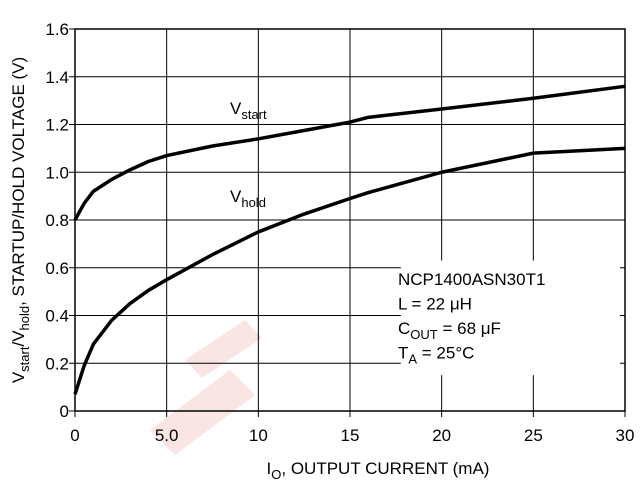  What do you see at coordinates (64, 411) in the screenshot?
I see `y-tick-label: 0` at bounding box center [64, 411].